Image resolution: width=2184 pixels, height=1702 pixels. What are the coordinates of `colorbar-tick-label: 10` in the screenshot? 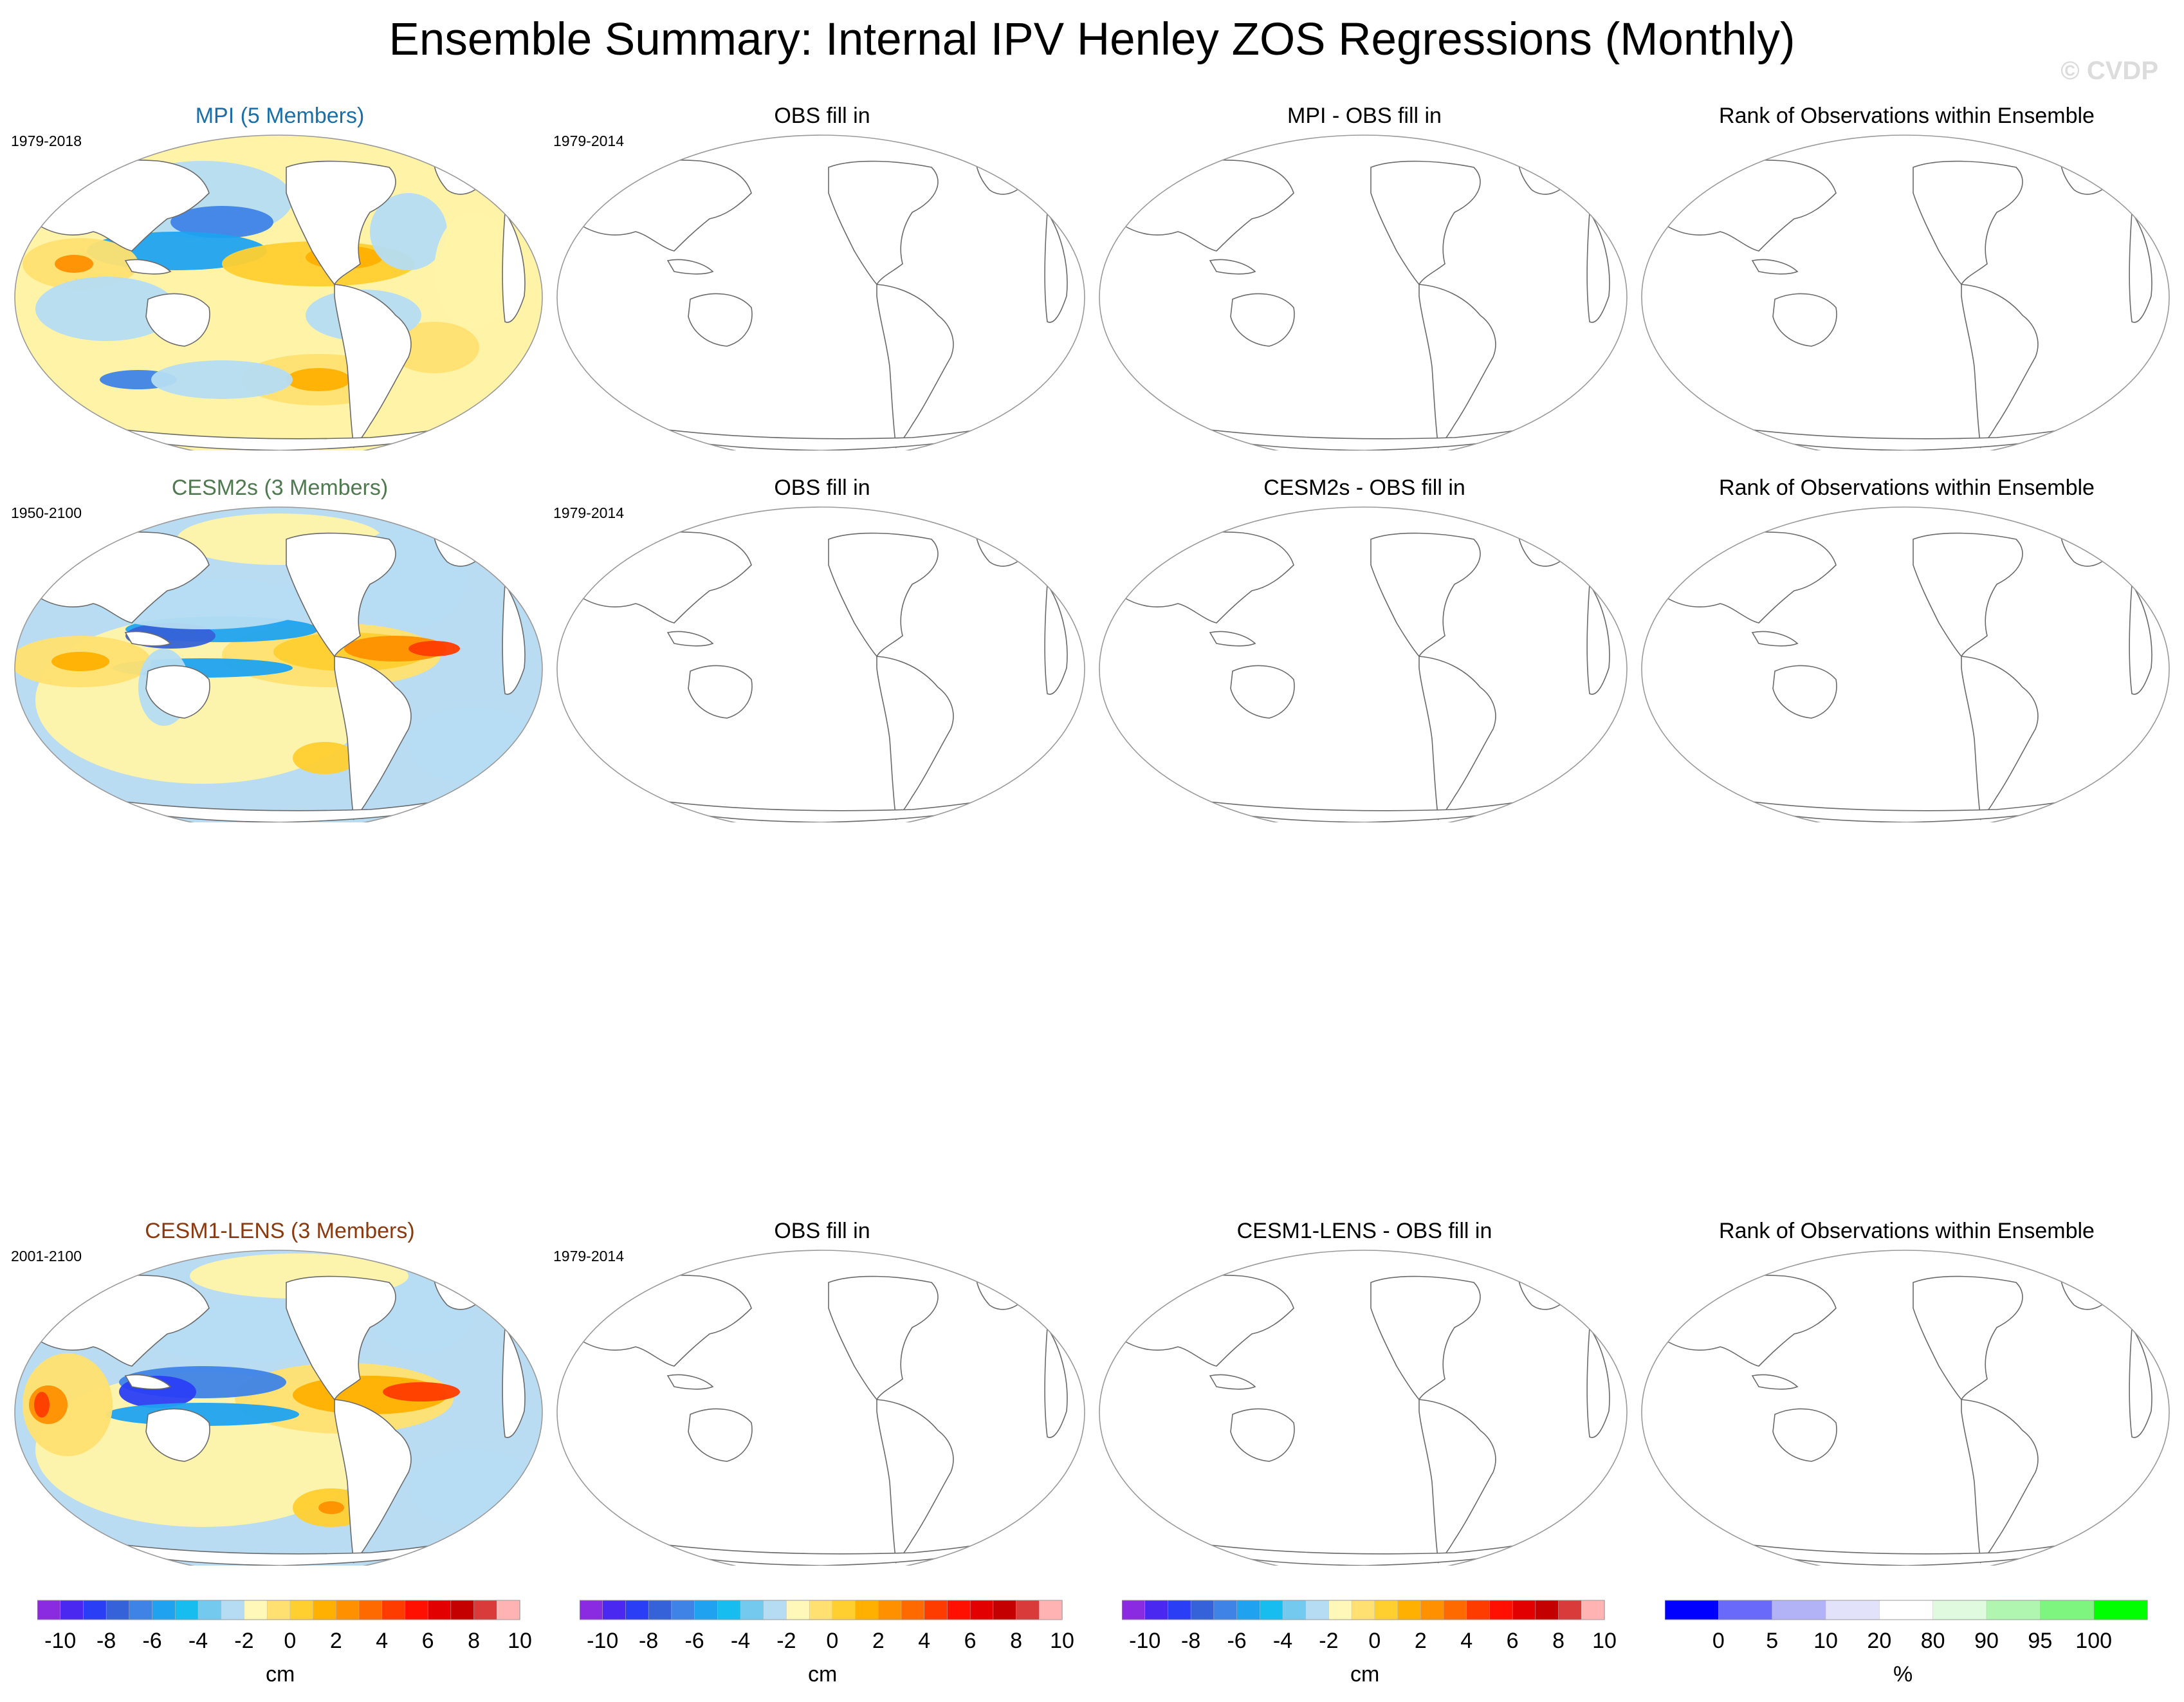 It's located at (1605, 1641).